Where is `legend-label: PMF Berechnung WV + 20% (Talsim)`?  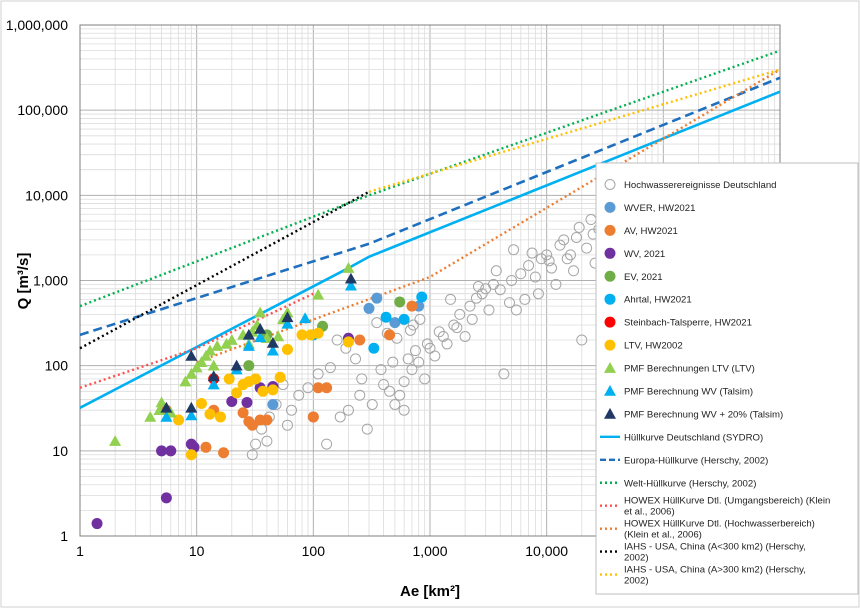 legend-label: PMF Berechnung WV + 20% (Talsim) is located at coordinates (703, 414).